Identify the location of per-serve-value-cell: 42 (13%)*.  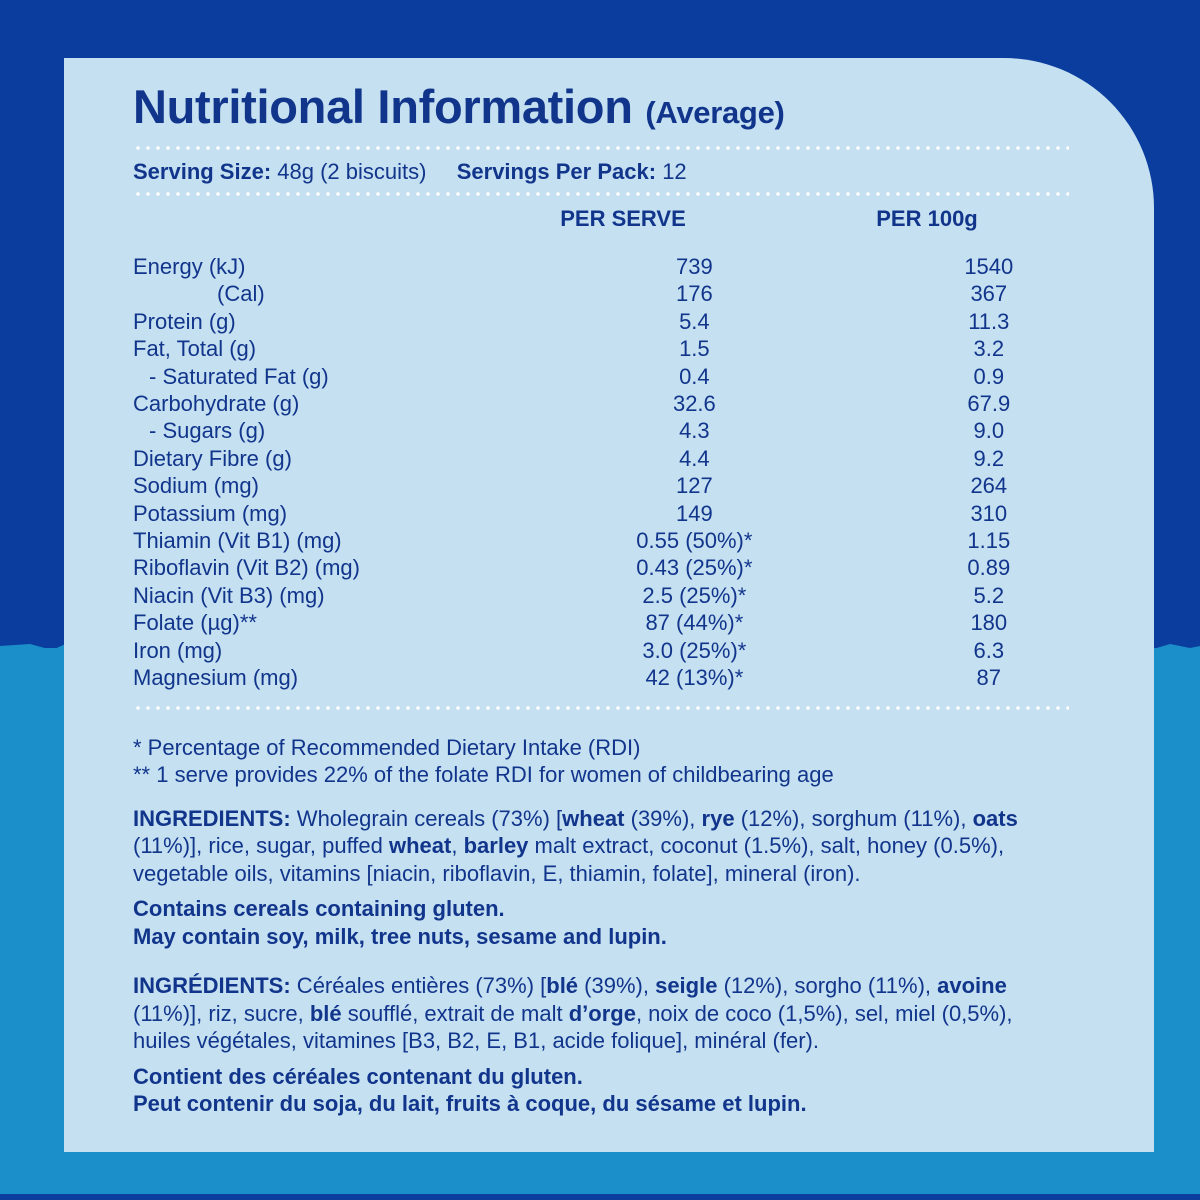
(694, 677).